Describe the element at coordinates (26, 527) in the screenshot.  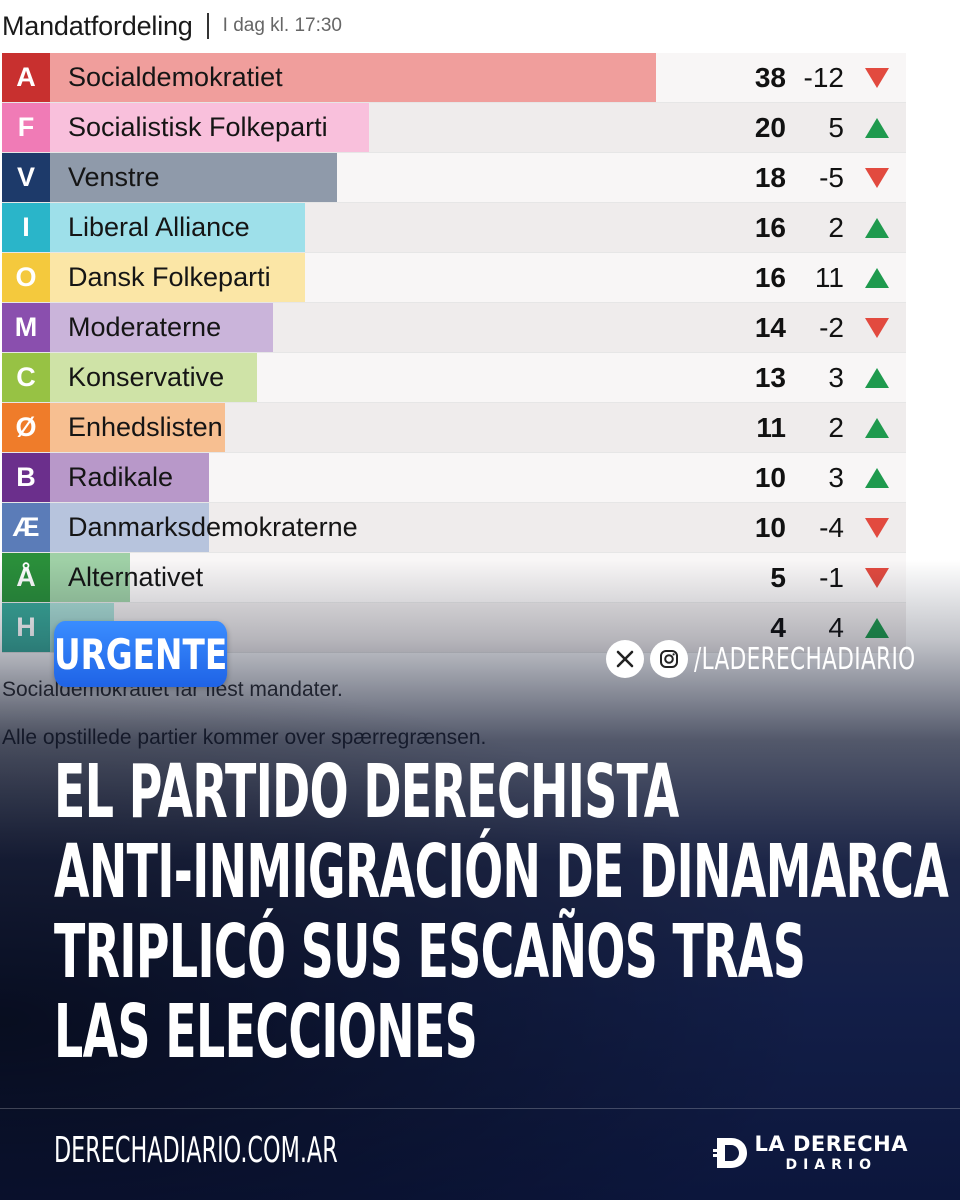
I see `party-letter-badge: Æ` at that location.